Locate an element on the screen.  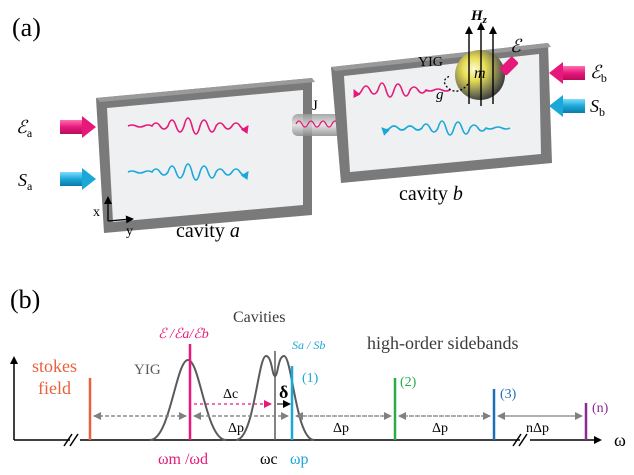
stokes-label-1: stokes is located at coordinates (54, 366).